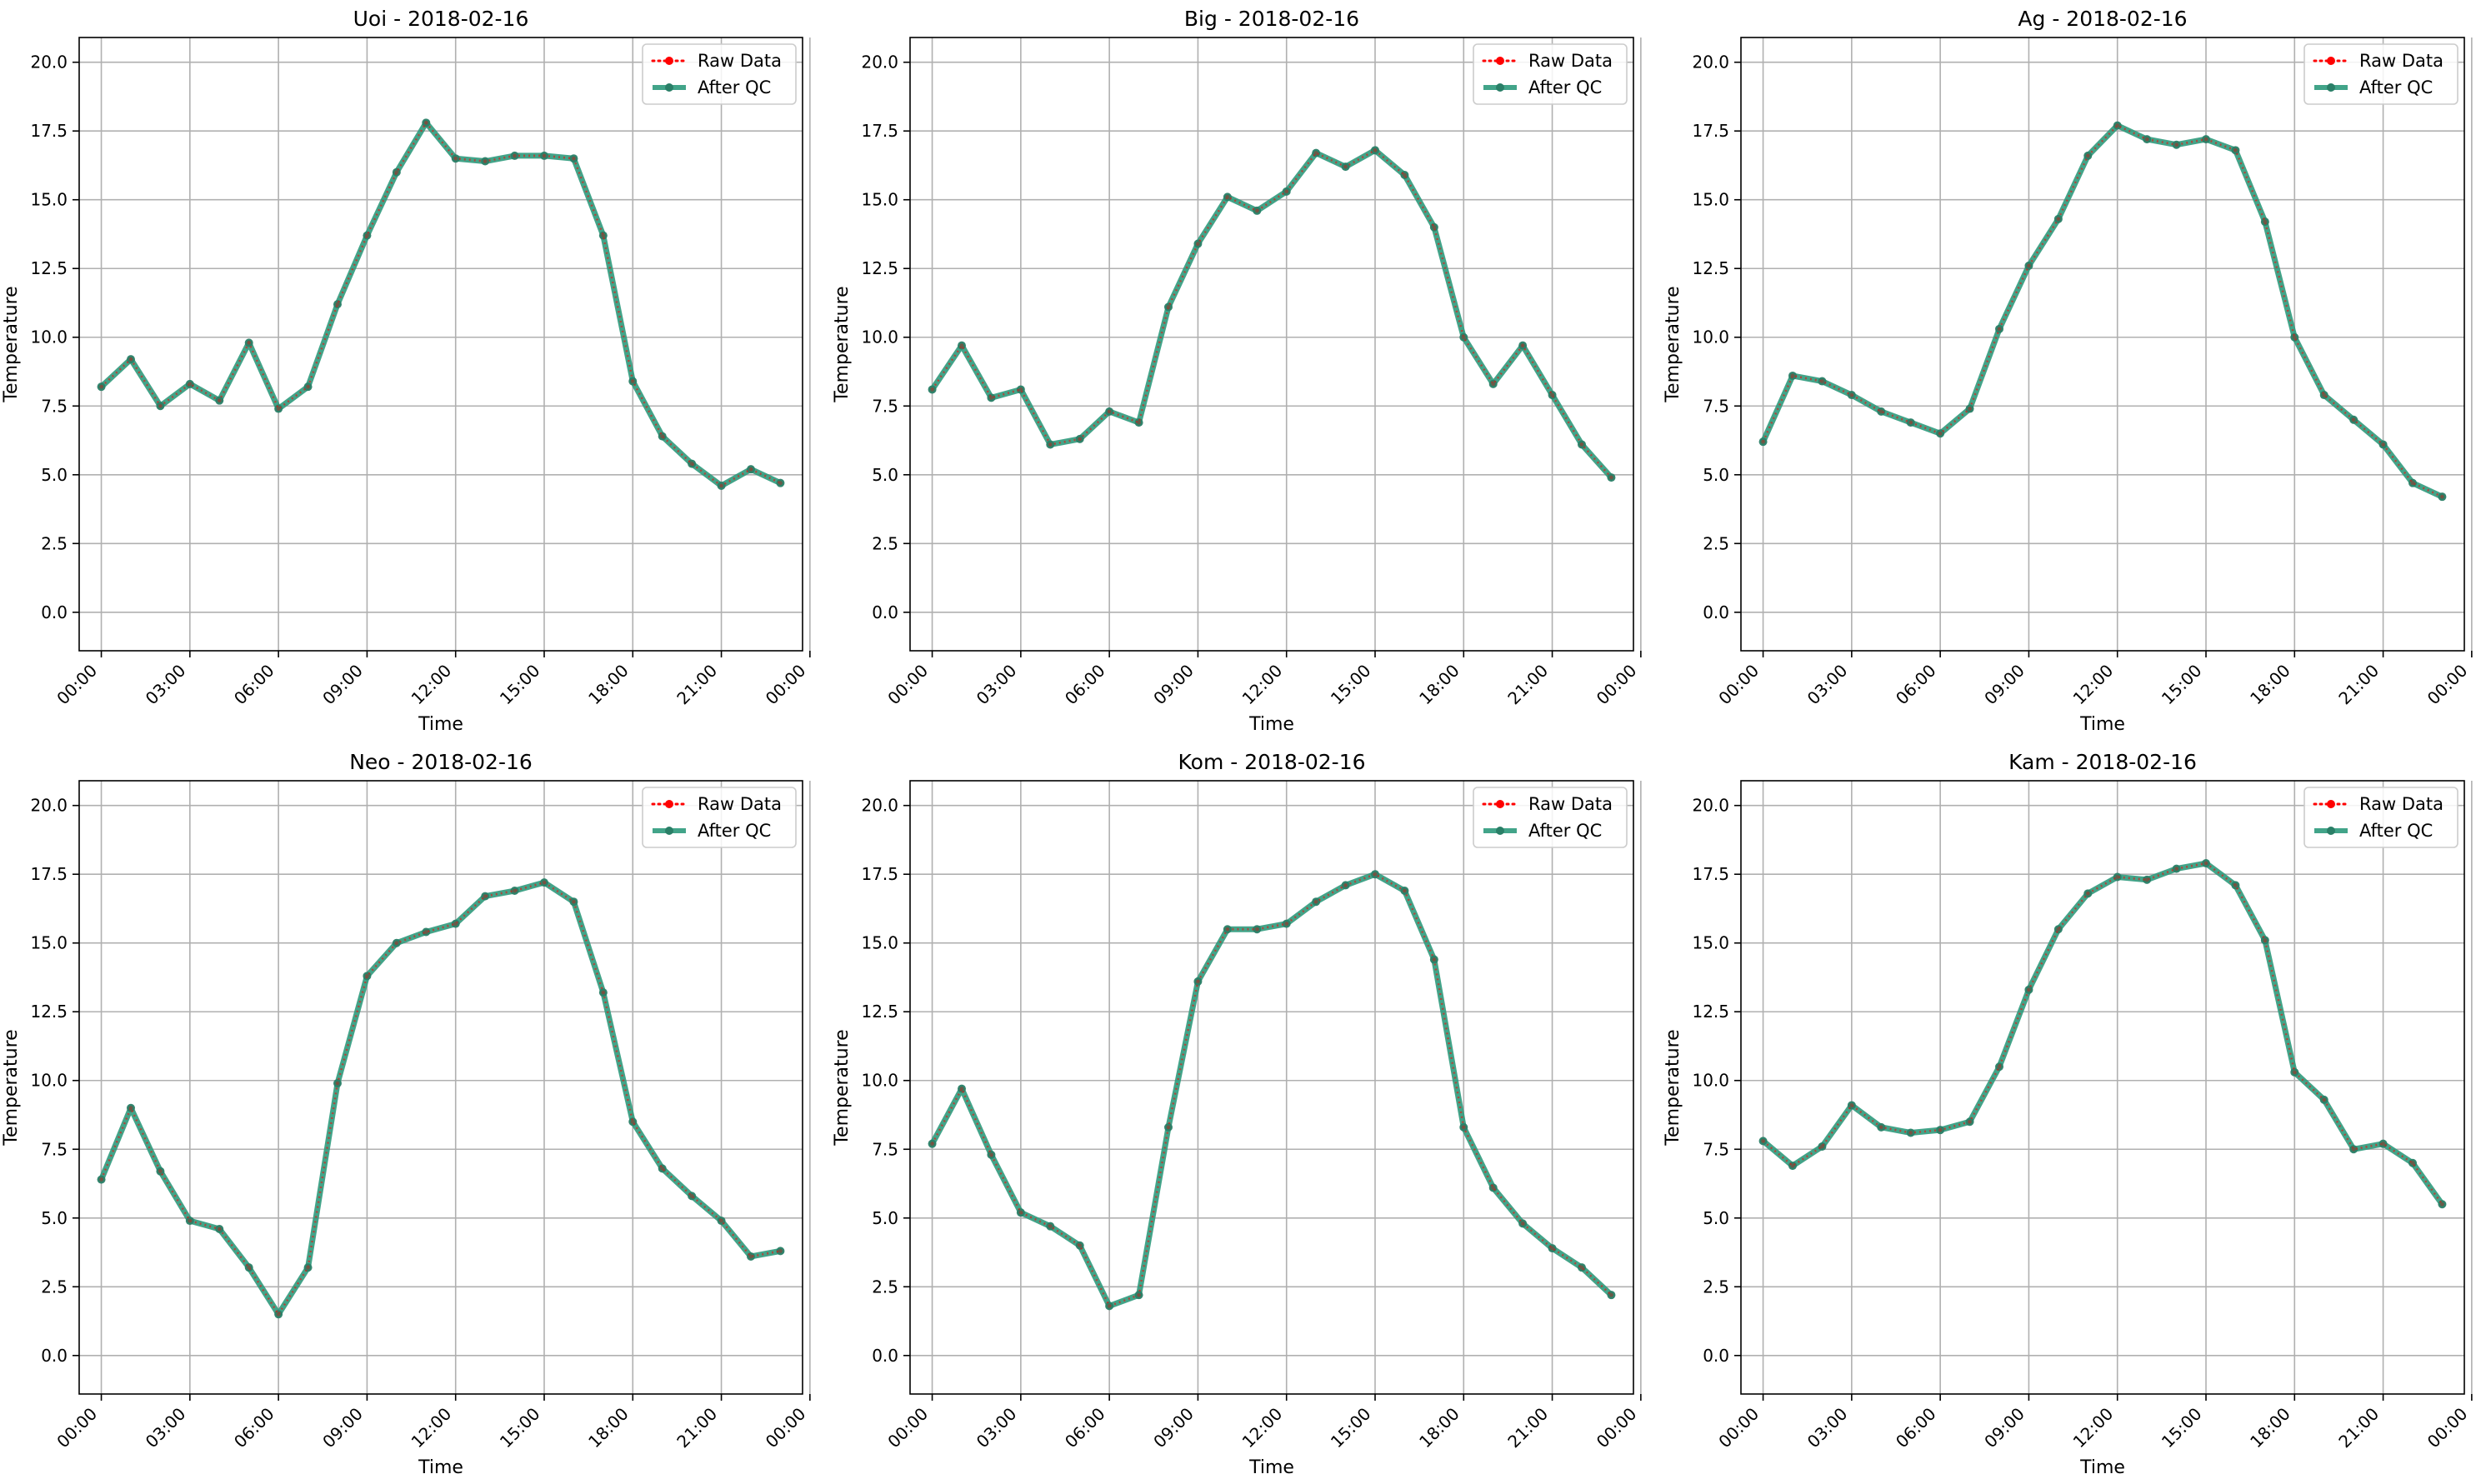 This screenshot has width=2486, height=1484. I want to click on legend-raw-data-label: Raw Data, so click(1570, 804).